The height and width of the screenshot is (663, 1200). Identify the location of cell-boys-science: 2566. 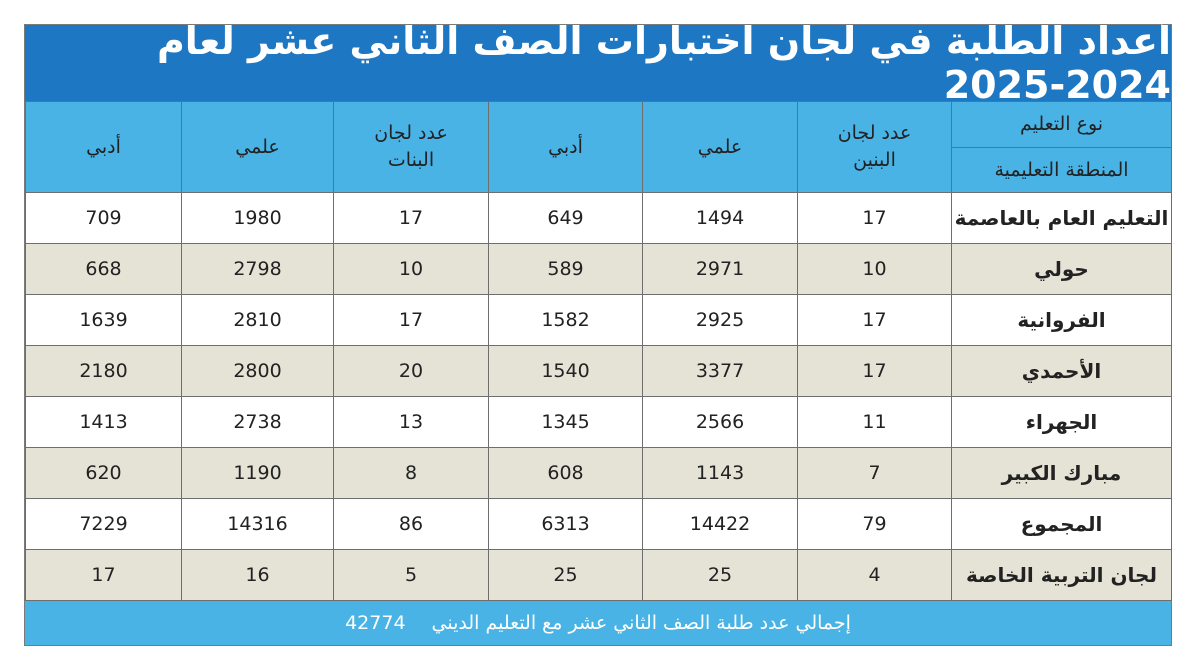
(720, 422).